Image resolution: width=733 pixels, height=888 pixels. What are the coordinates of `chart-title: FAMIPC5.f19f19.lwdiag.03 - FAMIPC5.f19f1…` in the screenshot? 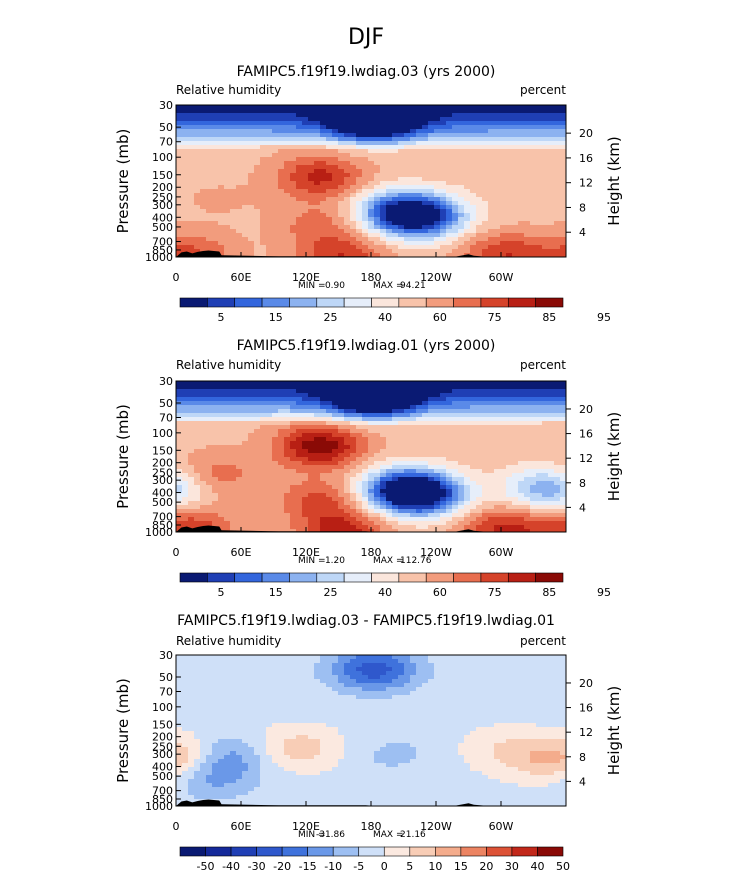 It's located at (366, 621).